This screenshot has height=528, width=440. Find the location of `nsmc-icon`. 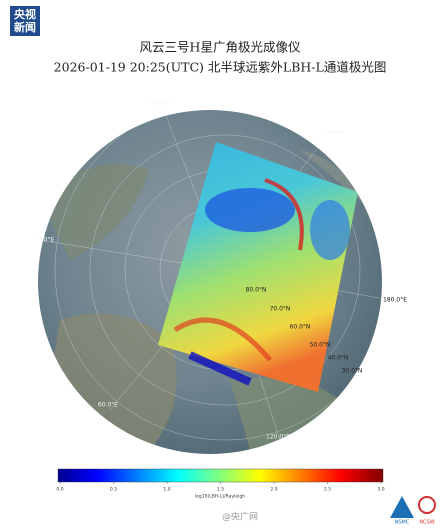

nsmc-icon is located at coordinates (402, 507).